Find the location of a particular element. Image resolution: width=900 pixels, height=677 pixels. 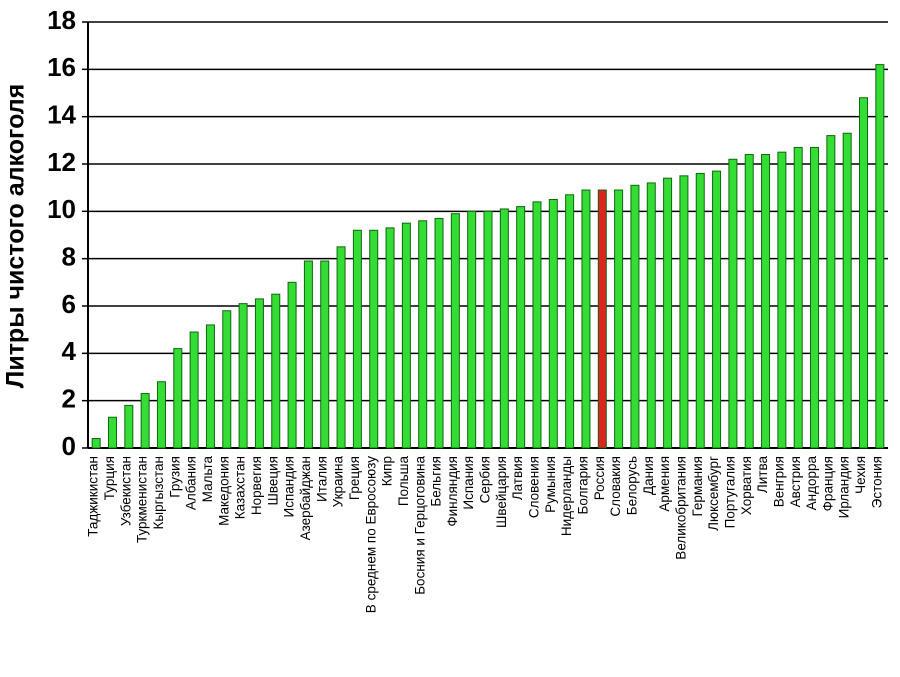

x-tick-label: Люксембург is located at coordinates (713, 493).